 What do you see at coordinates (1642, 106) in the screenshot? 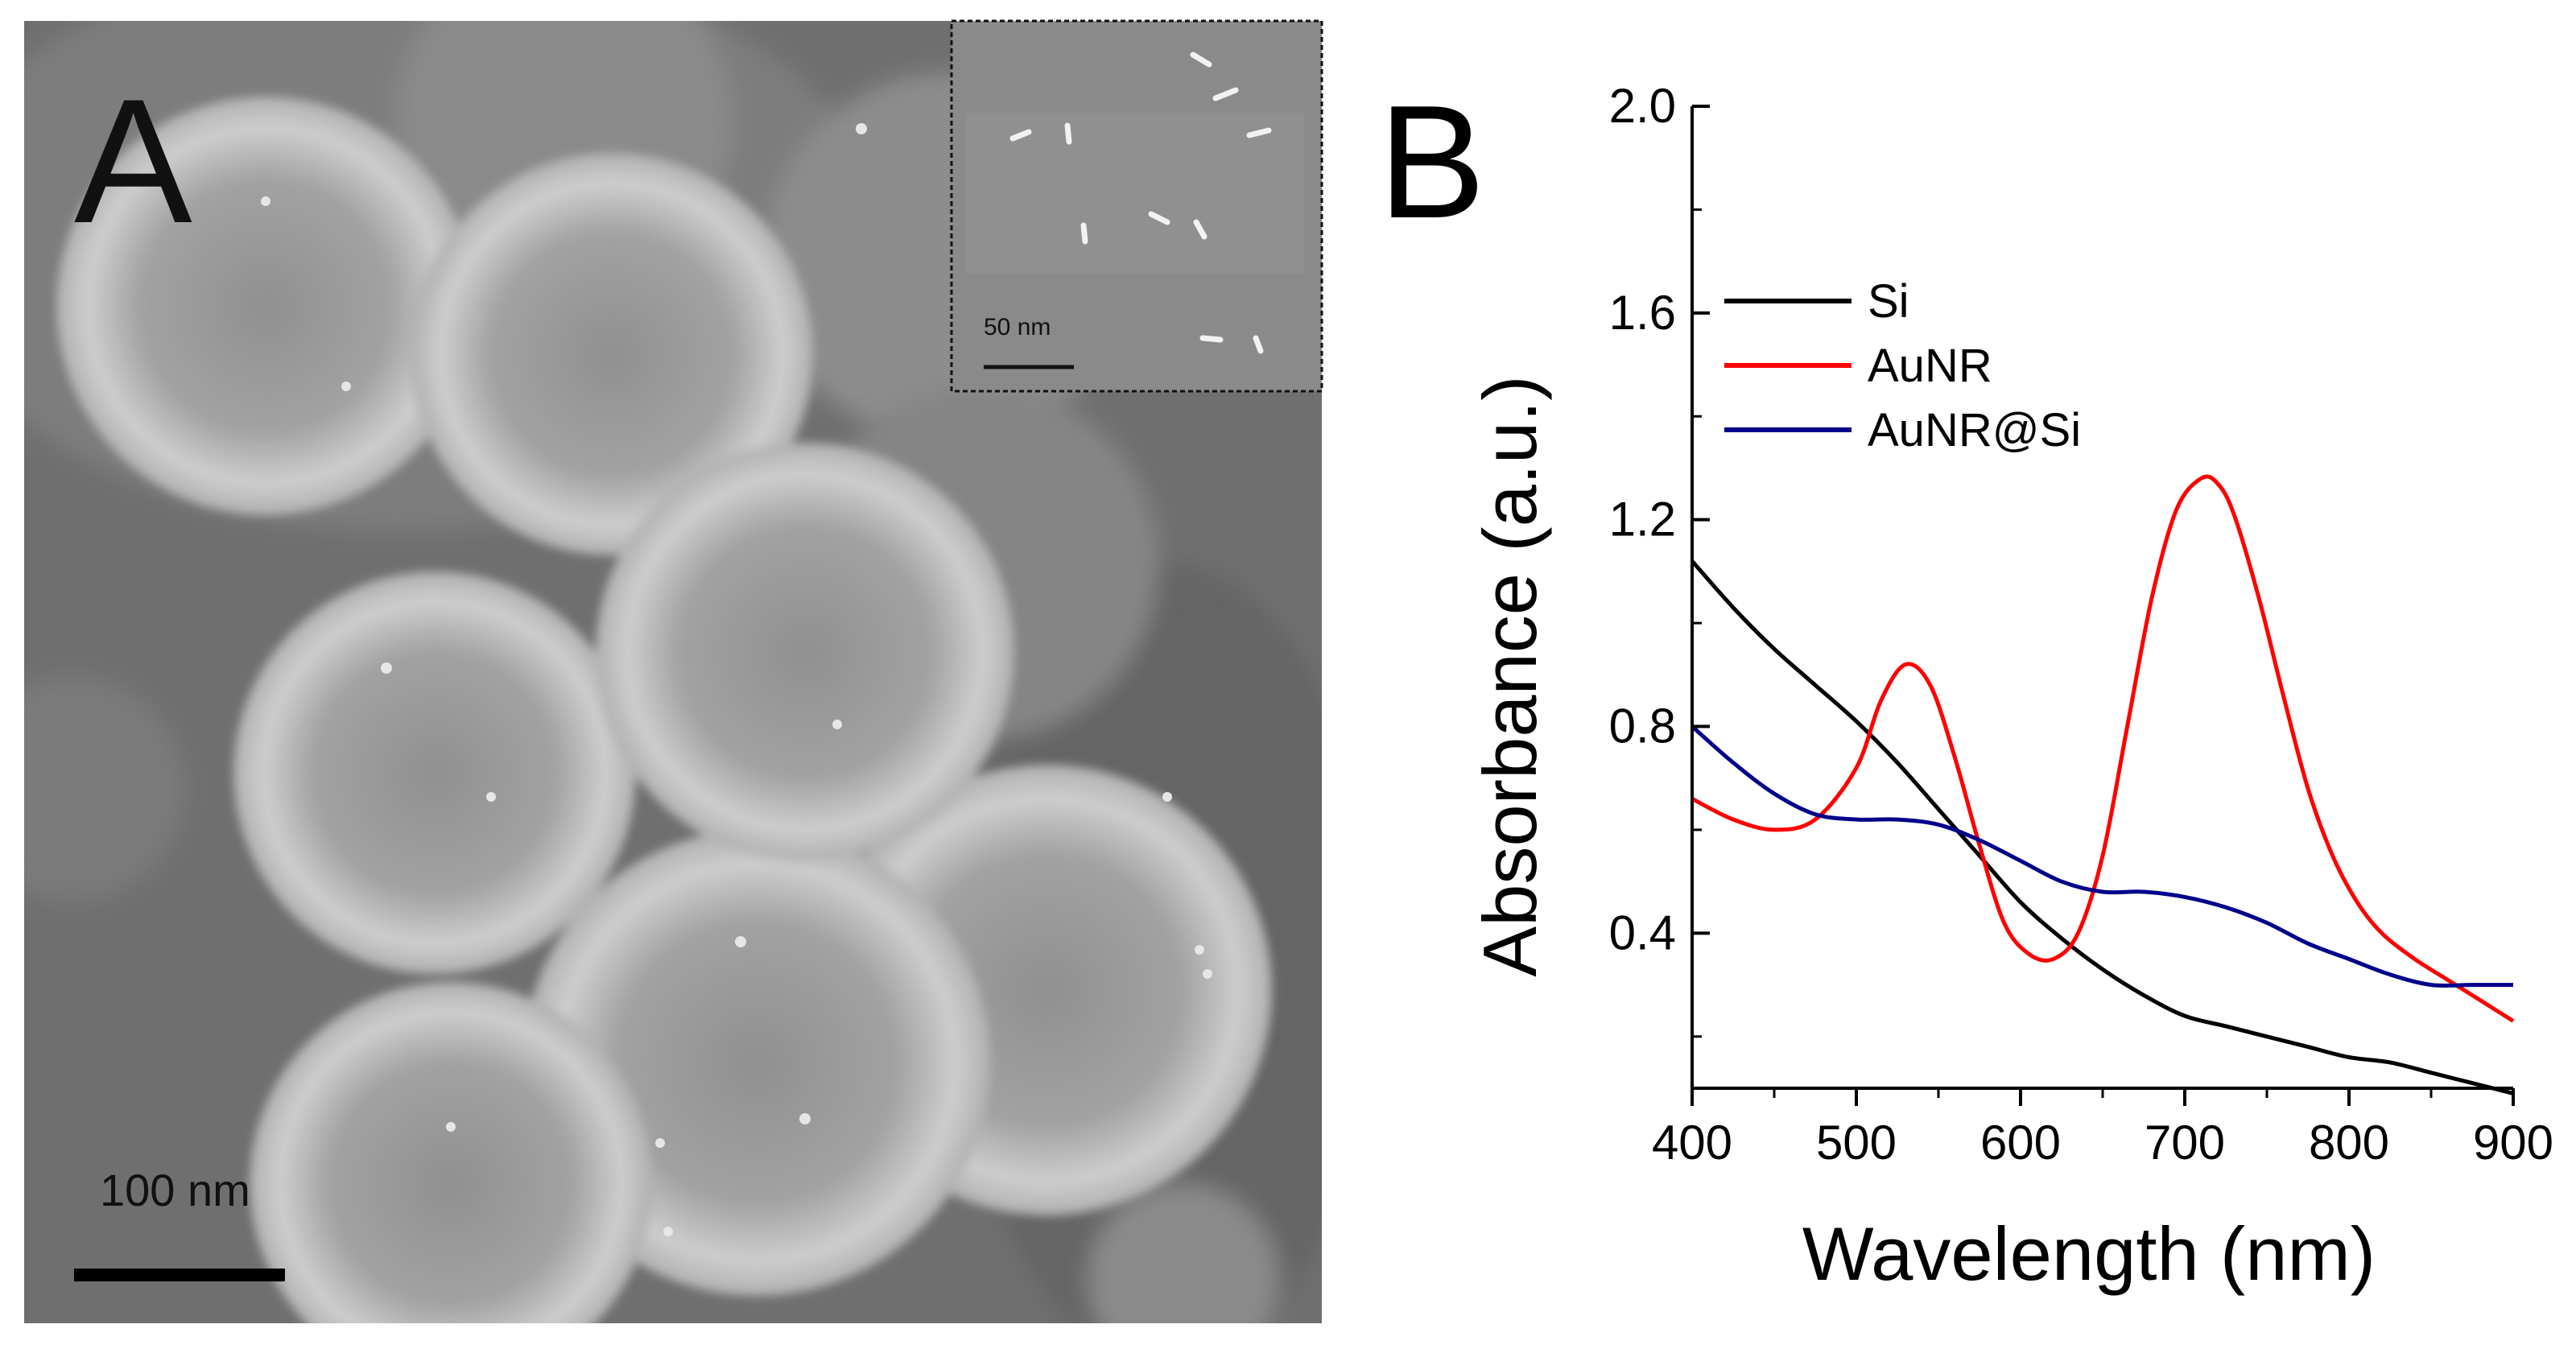
I see `y-tick-label-2.0: 2.0` at bounding box center [1642, 106].